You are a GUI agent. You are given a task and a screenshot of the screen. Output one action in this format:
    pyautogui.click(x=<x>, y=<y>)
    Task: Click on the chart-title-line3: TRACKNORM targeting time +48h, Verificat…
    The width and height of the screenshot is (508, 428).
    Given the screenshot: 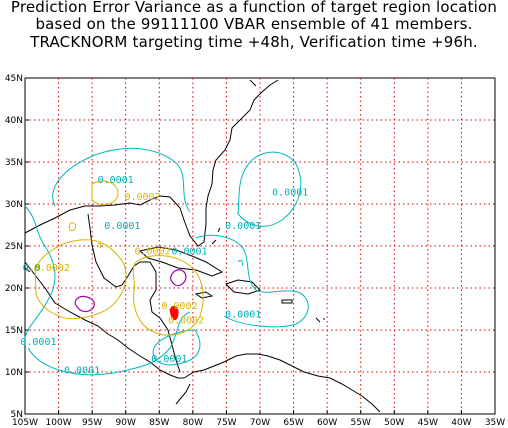 What is the action you would take?
    pyautogui.click(x=254, y=42)
    